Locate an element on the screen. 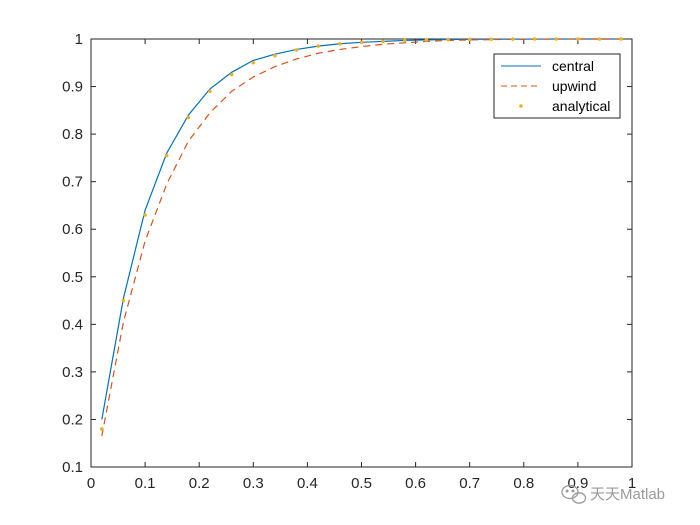 Image resolution: width=700 pixels, height=525 pixels. watermark: 天天Matlab is located at coordinates (613, 494).